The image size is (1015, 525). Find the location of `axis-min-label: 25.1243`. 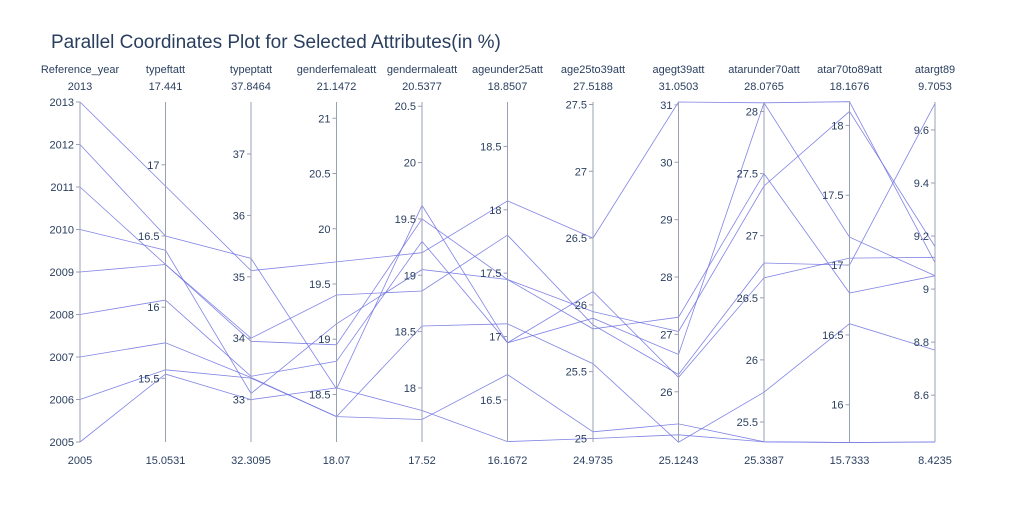

axis-min-label: 25.1243 is located at coordinates (679, 461).